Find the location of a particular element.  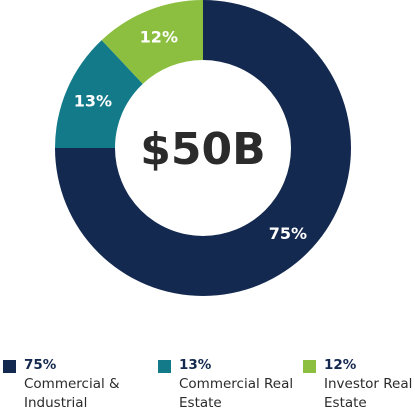

legend-percent: 12% is located at coordinates (340, 365).